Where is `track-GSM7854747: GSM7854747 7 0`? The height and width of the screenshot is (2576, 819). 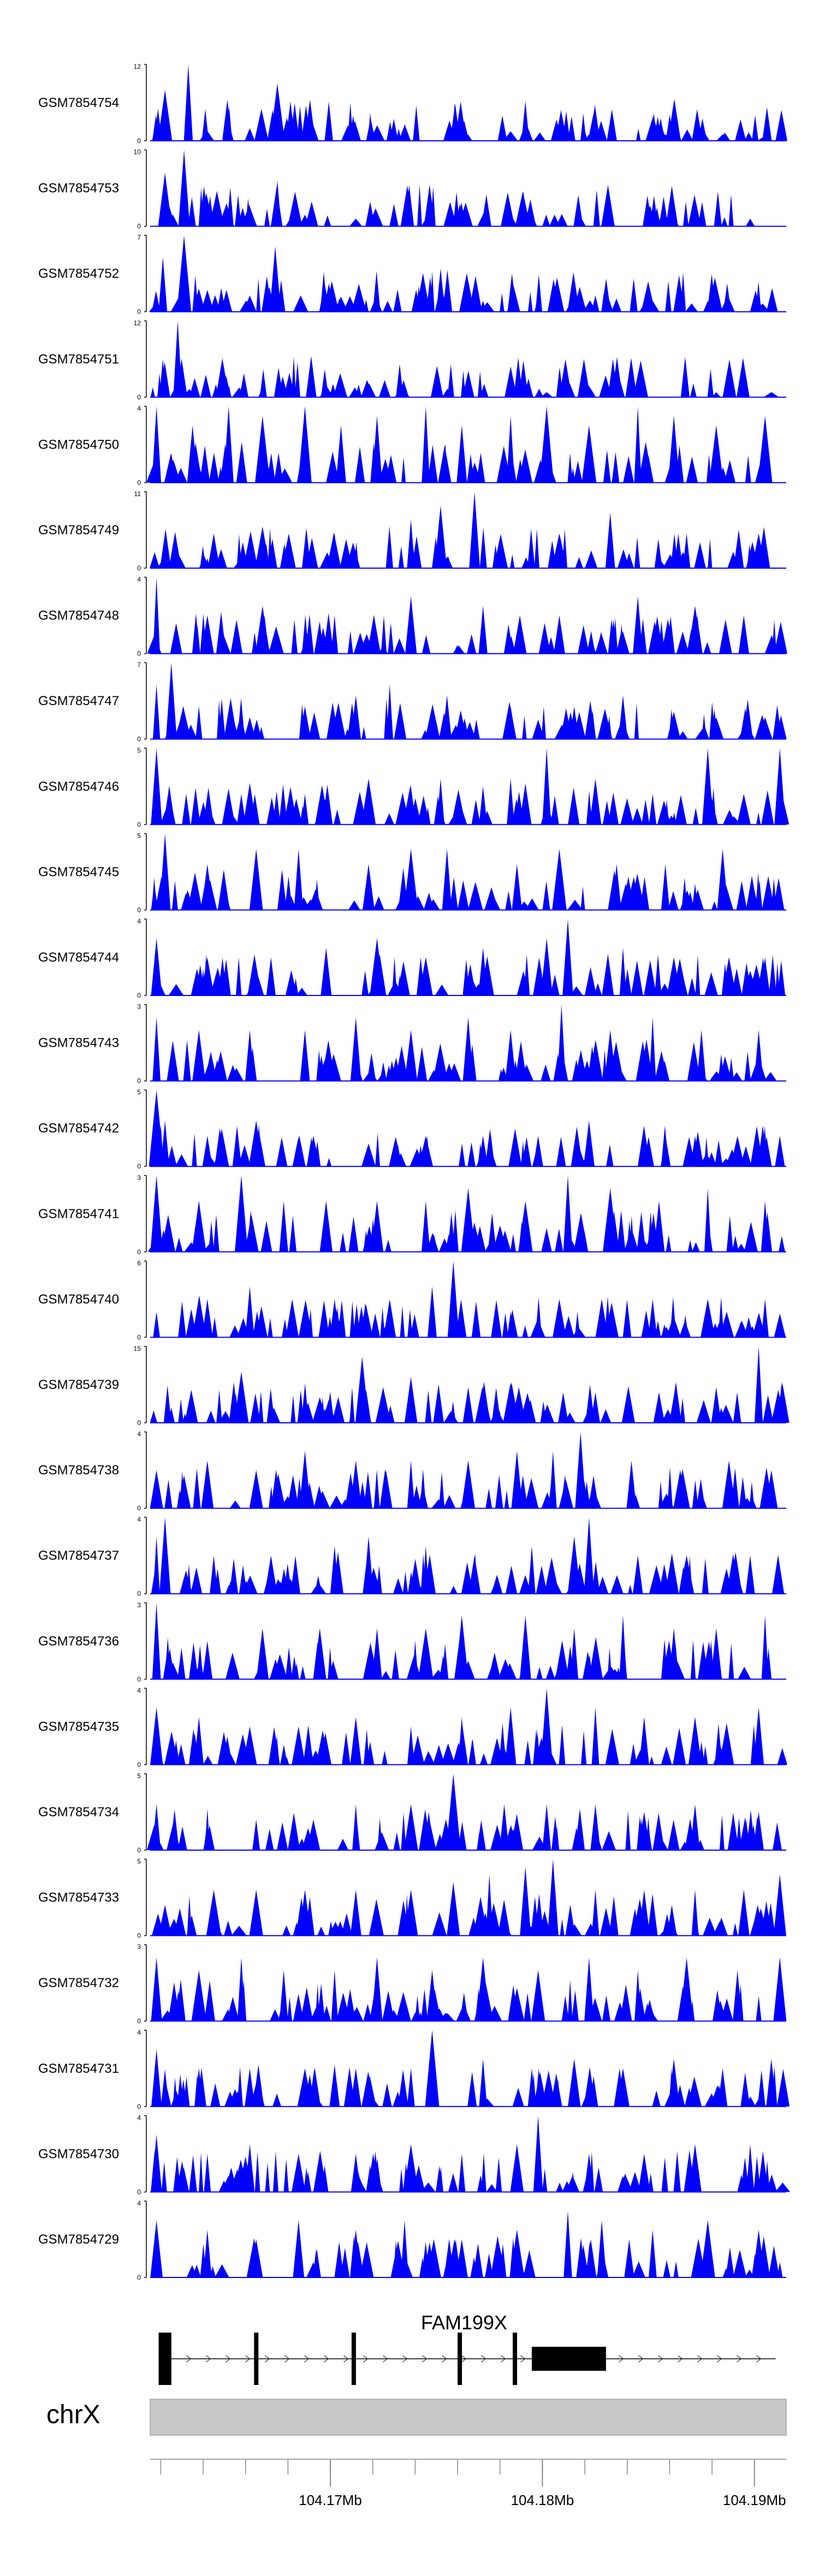 track-GSM7854747: GSM7854747 7 0 is located at coordinates (412, 702).